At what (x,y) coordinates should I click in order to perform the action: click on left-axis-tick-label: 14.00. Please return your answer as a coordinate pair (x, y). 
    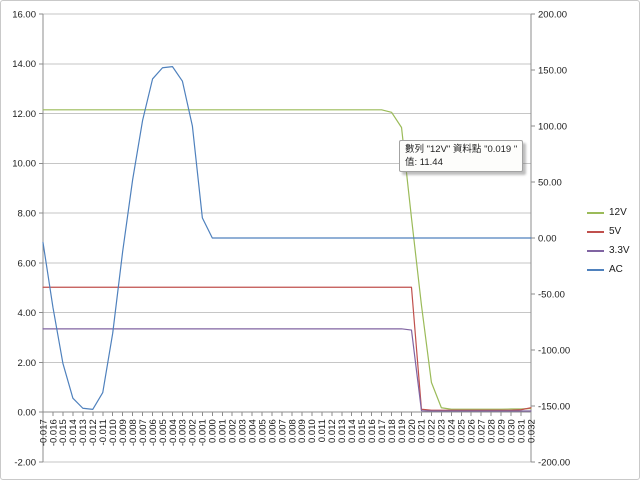
    Looking at the image, I should click on (24, 64).